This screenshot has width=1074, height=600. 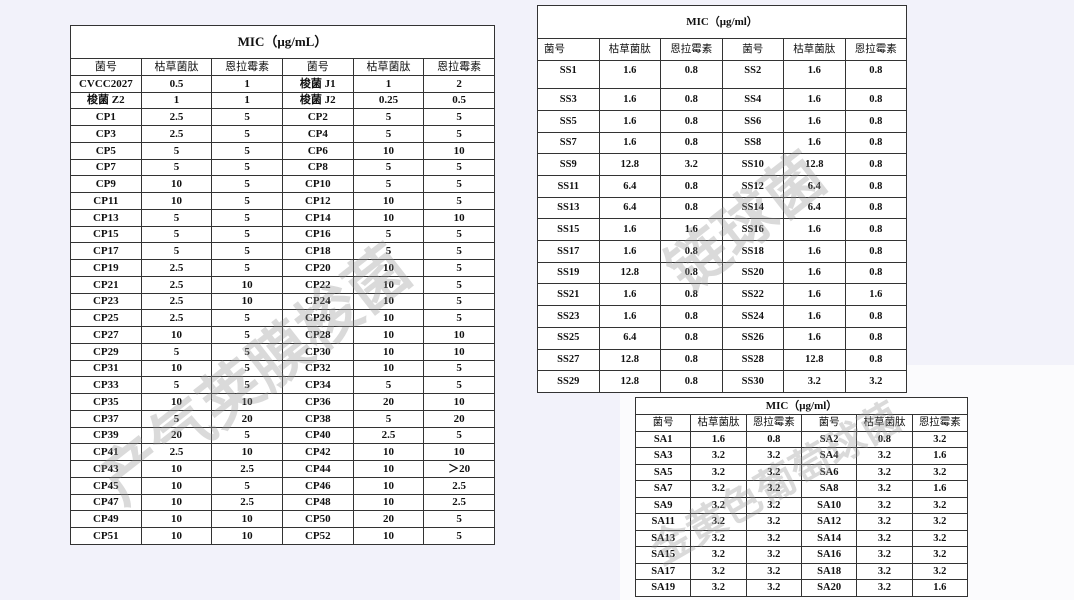 What do you see at coordinates (106, 368) in the screenshot?
I see `strain-id-cell: CP31` at bounding box center [106, 368].